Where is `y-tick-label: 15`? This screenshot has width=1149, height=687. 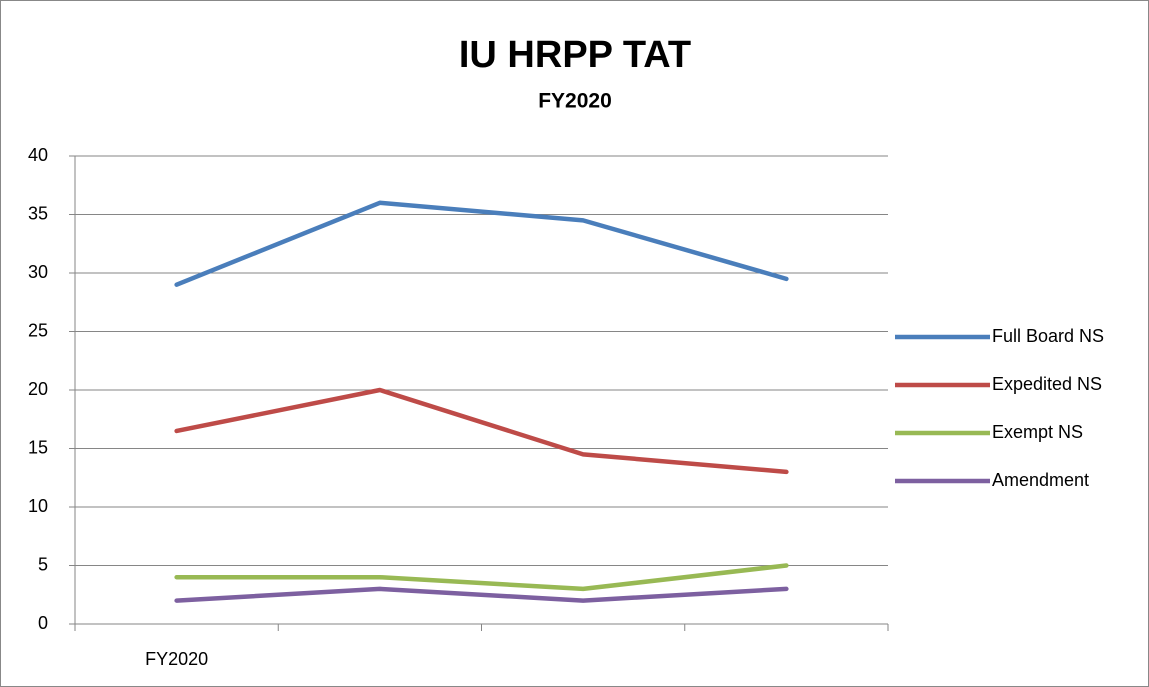 y-tick-label: 15 is located at coordinates (38, 447).